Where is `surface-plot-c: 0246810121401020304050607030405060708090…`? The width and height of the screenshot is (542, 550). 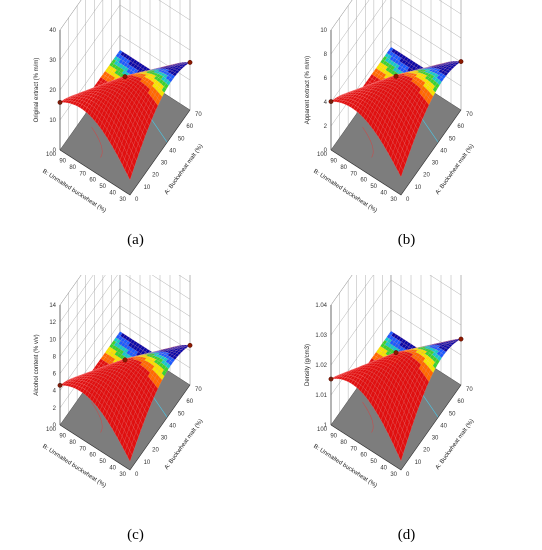 surface-plot-c: 0246810121401020304050607030405060708090… is located at coordinates (119, 382).